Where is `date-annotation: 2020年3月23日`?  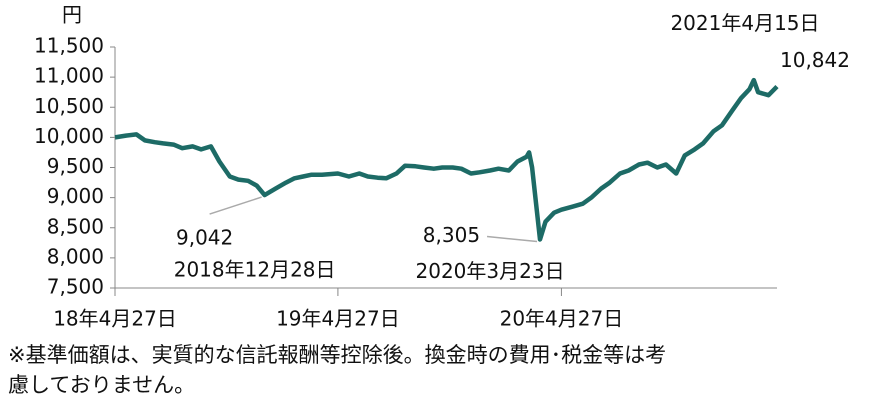 date-annotation: 2020年3月23日 is located at coordinates (490, 271).